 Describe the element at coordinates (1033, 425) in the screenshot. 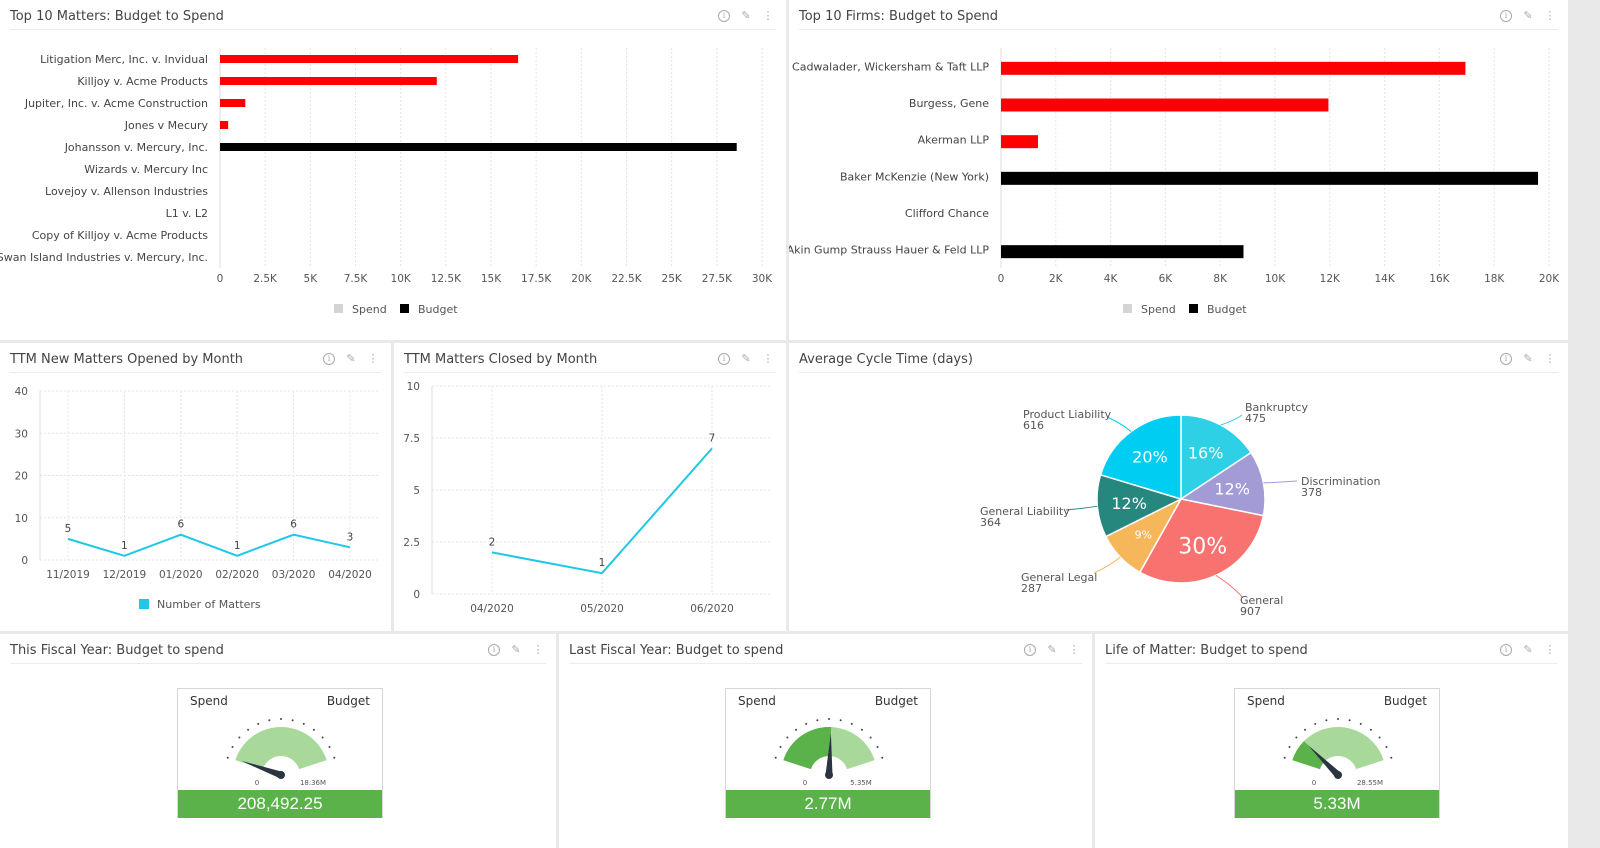

I see `slice-value: 616` at that location.